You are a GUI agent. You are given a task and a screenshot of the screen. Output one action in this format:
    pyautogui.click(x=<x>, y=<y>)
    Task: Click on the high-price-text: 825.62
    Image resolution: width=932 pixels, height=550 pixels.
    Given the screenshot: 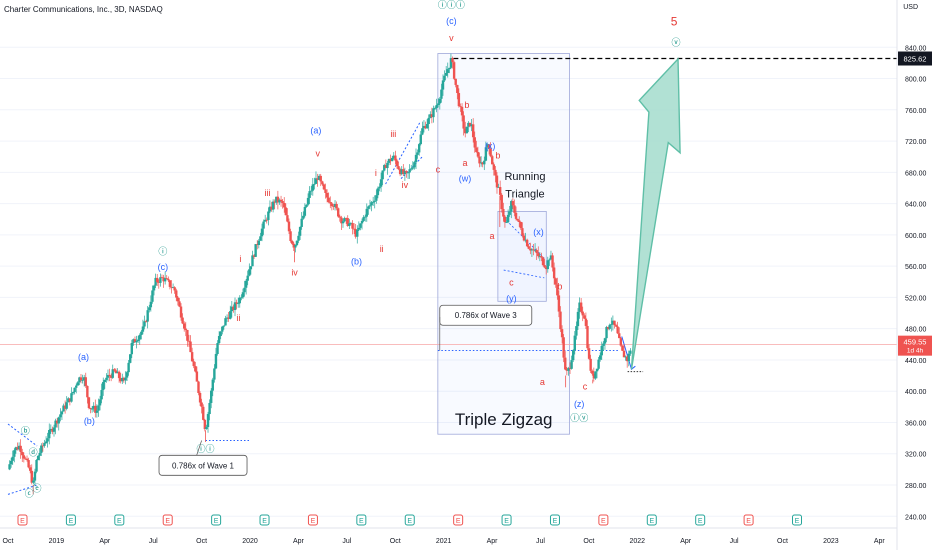 What is the action you would take?
    pyautogui.click(x=915, y=59)
    